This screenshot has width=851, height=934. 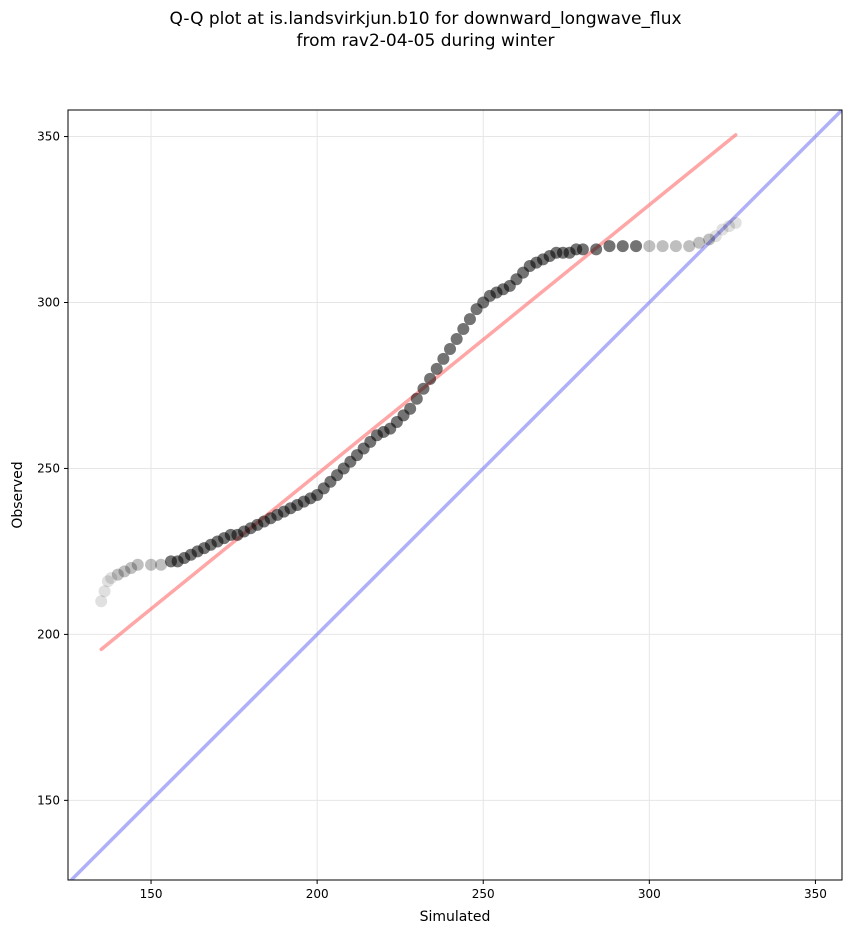 I want to click on x-tick-label: 200, so click(x=317, y=894).